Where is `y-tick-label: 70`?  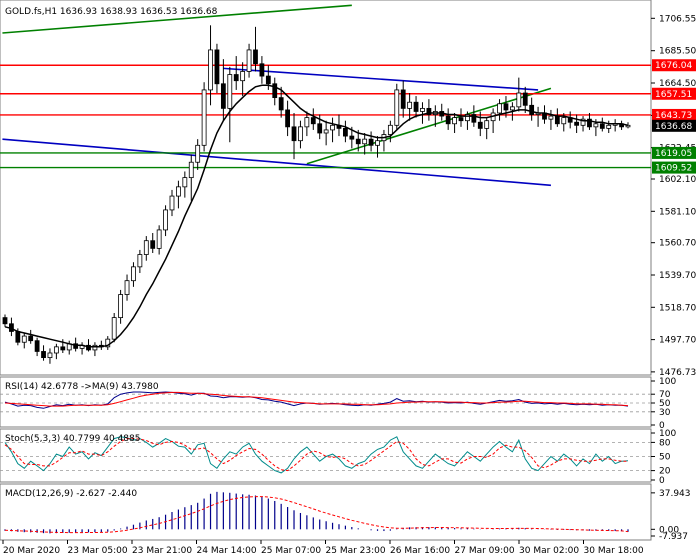
y-tick-label: 70 is located at coordinates (665, 395).